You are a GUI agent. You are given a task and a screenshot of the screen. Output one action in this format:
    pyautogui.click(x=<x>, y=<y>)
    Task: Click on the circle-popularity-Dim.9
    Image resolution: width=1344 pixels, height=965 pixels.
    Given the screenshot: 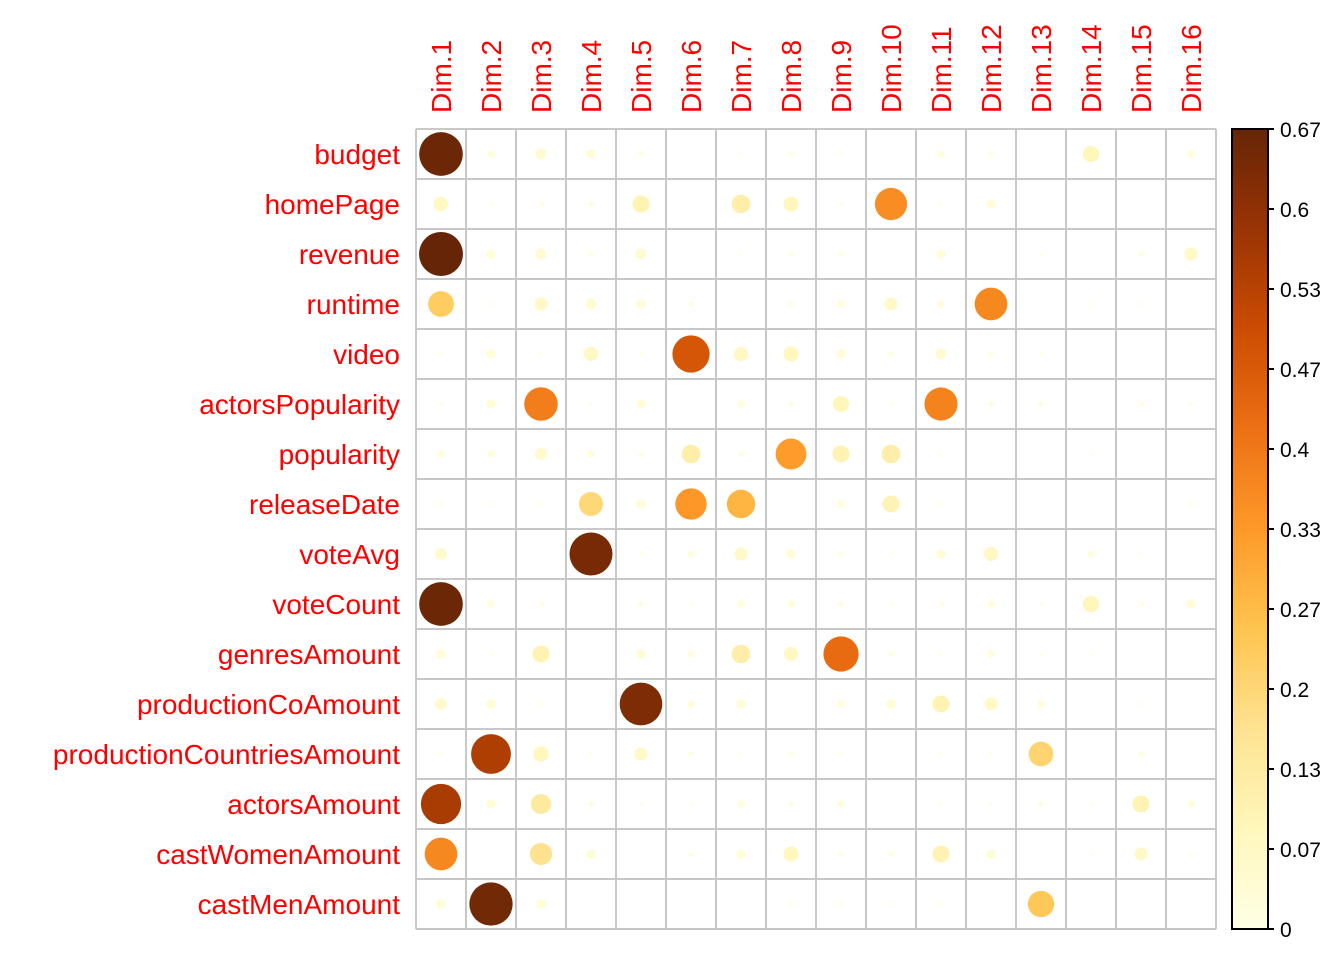 What is the action you would take?
    pyautogui.click(x=841, y=454)
    